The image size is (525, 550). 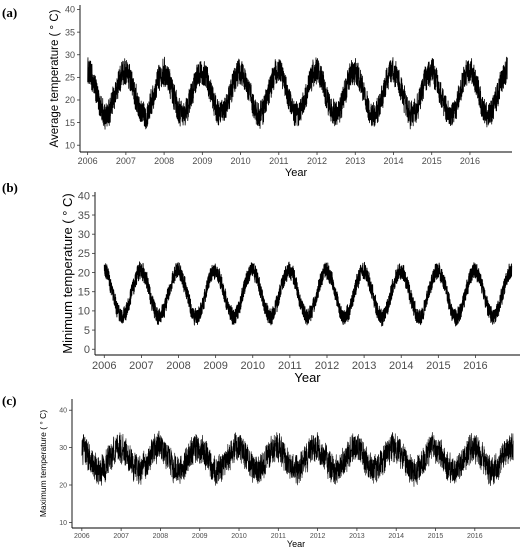 What do you see at coordinates (9, 400) in the screenshot?
I see `panel-c-label: (c)` at bounding box center [9, 400].